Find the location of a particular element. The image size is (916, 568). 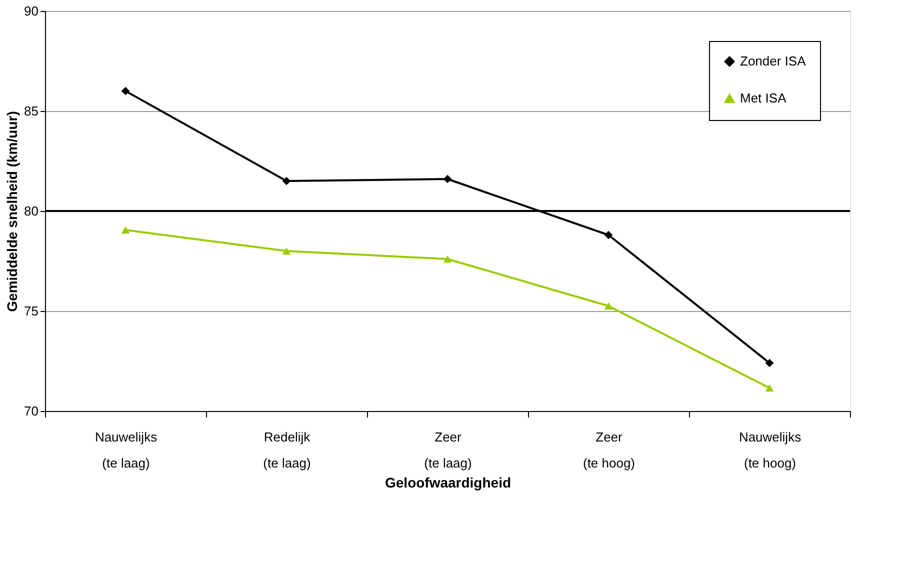

y-tick-label: 70 is located at coordinates (31, 411).